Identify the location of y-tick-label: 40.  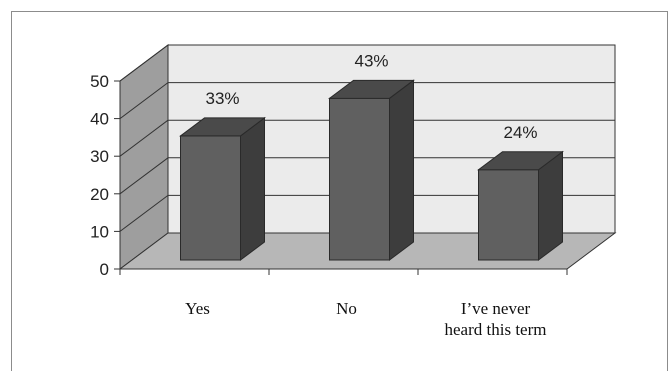
(99, 119).